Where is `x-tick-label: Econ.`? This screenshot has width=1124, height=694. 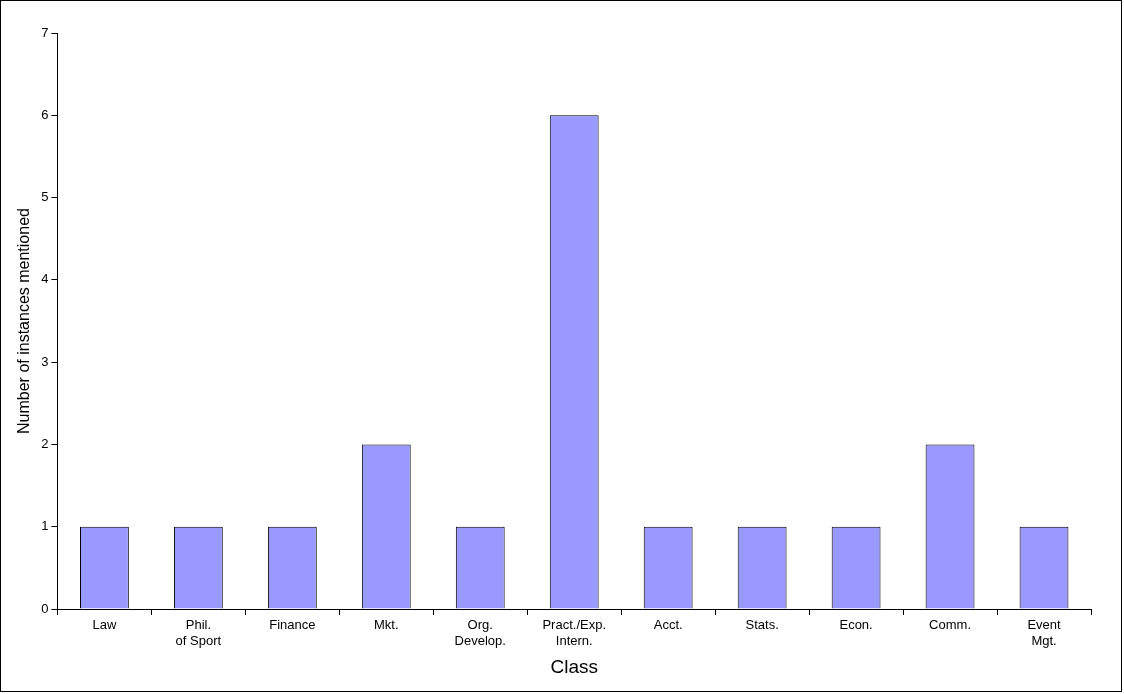 x-tick-label: Econ. is located at coordinates (856, 625).